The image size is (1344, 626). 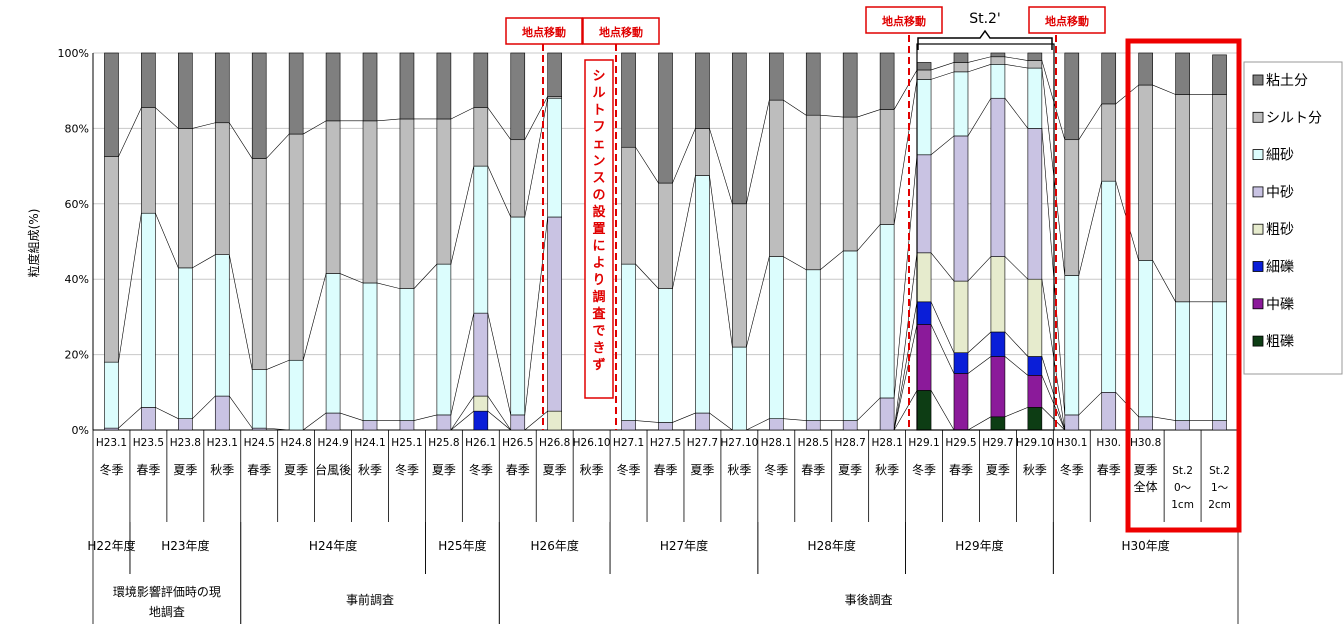 I want to click on season-label: 春季, so click(x=259, y=470).